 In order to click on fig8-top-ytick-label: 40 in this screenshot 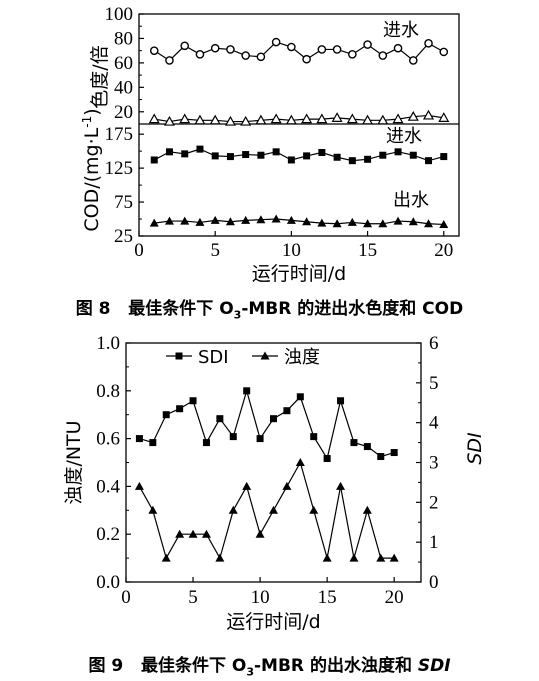, I will do `click(123, 87)`.